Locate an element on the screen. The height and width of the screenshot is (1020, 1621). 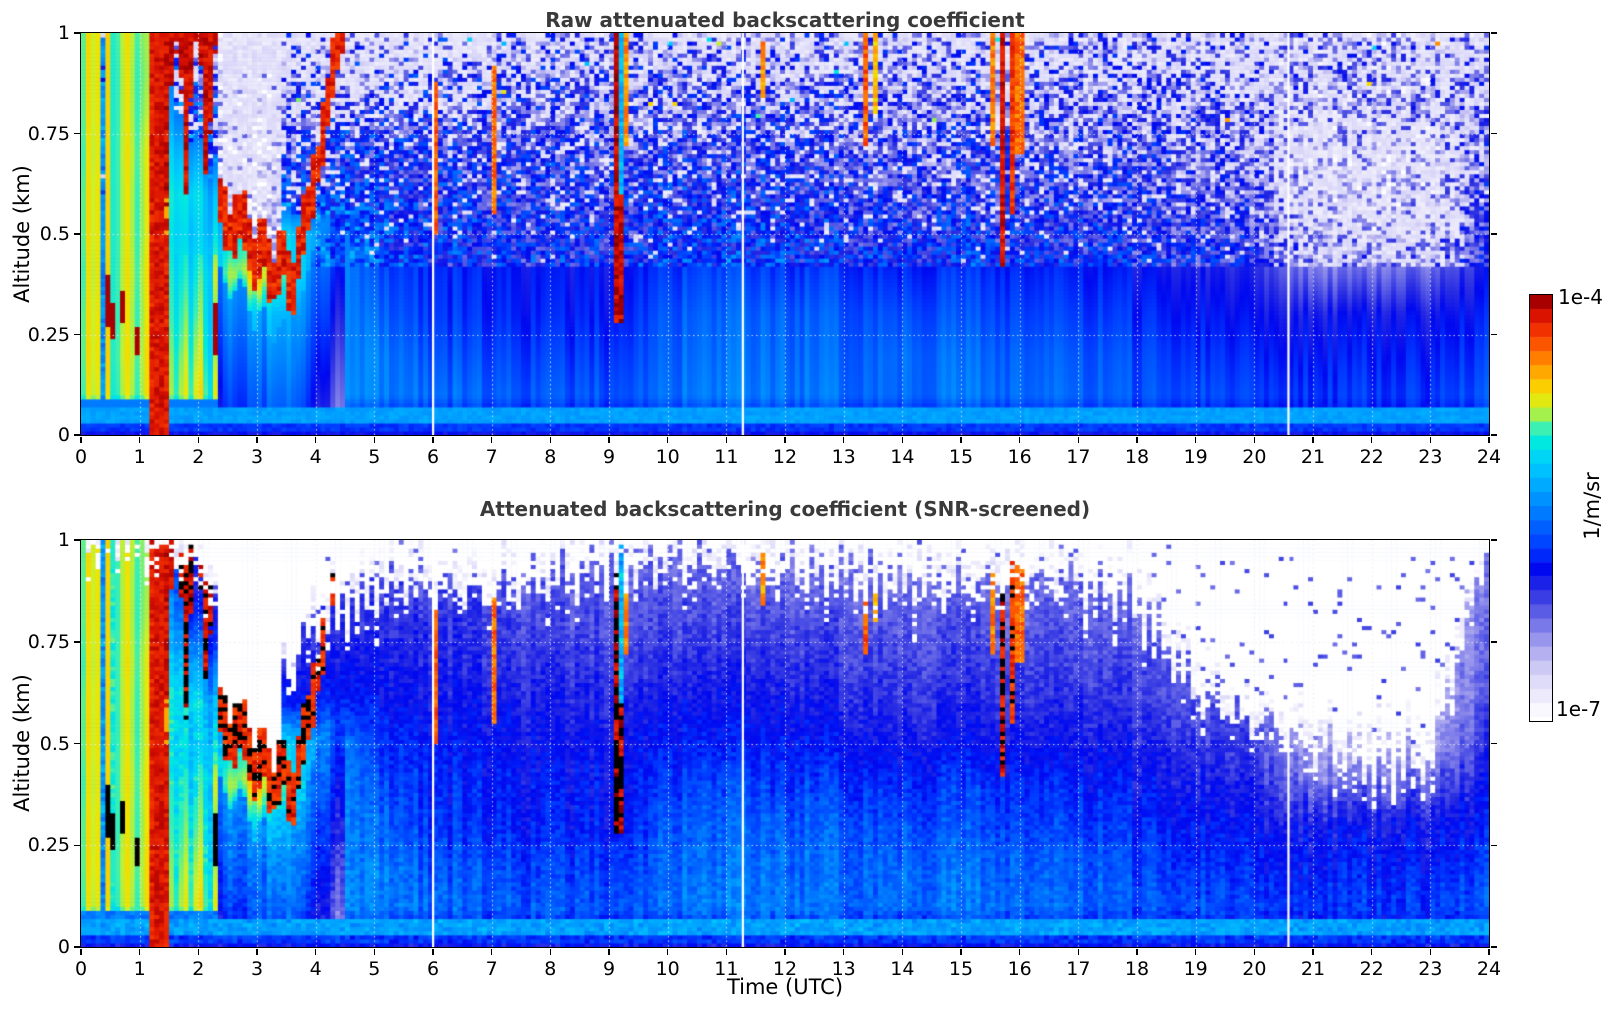
colorbar-min-label: 1e-7 is located at coordinates (1578, 709).